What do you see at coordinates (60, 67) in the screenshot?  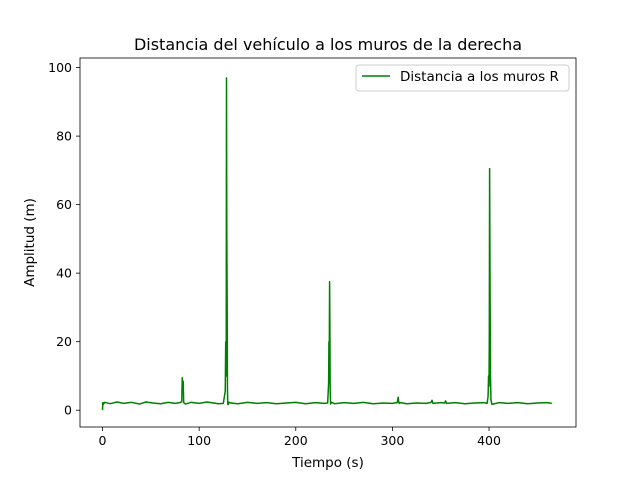 I see `y-tick-label: 100` at bounding box center [60, 67].